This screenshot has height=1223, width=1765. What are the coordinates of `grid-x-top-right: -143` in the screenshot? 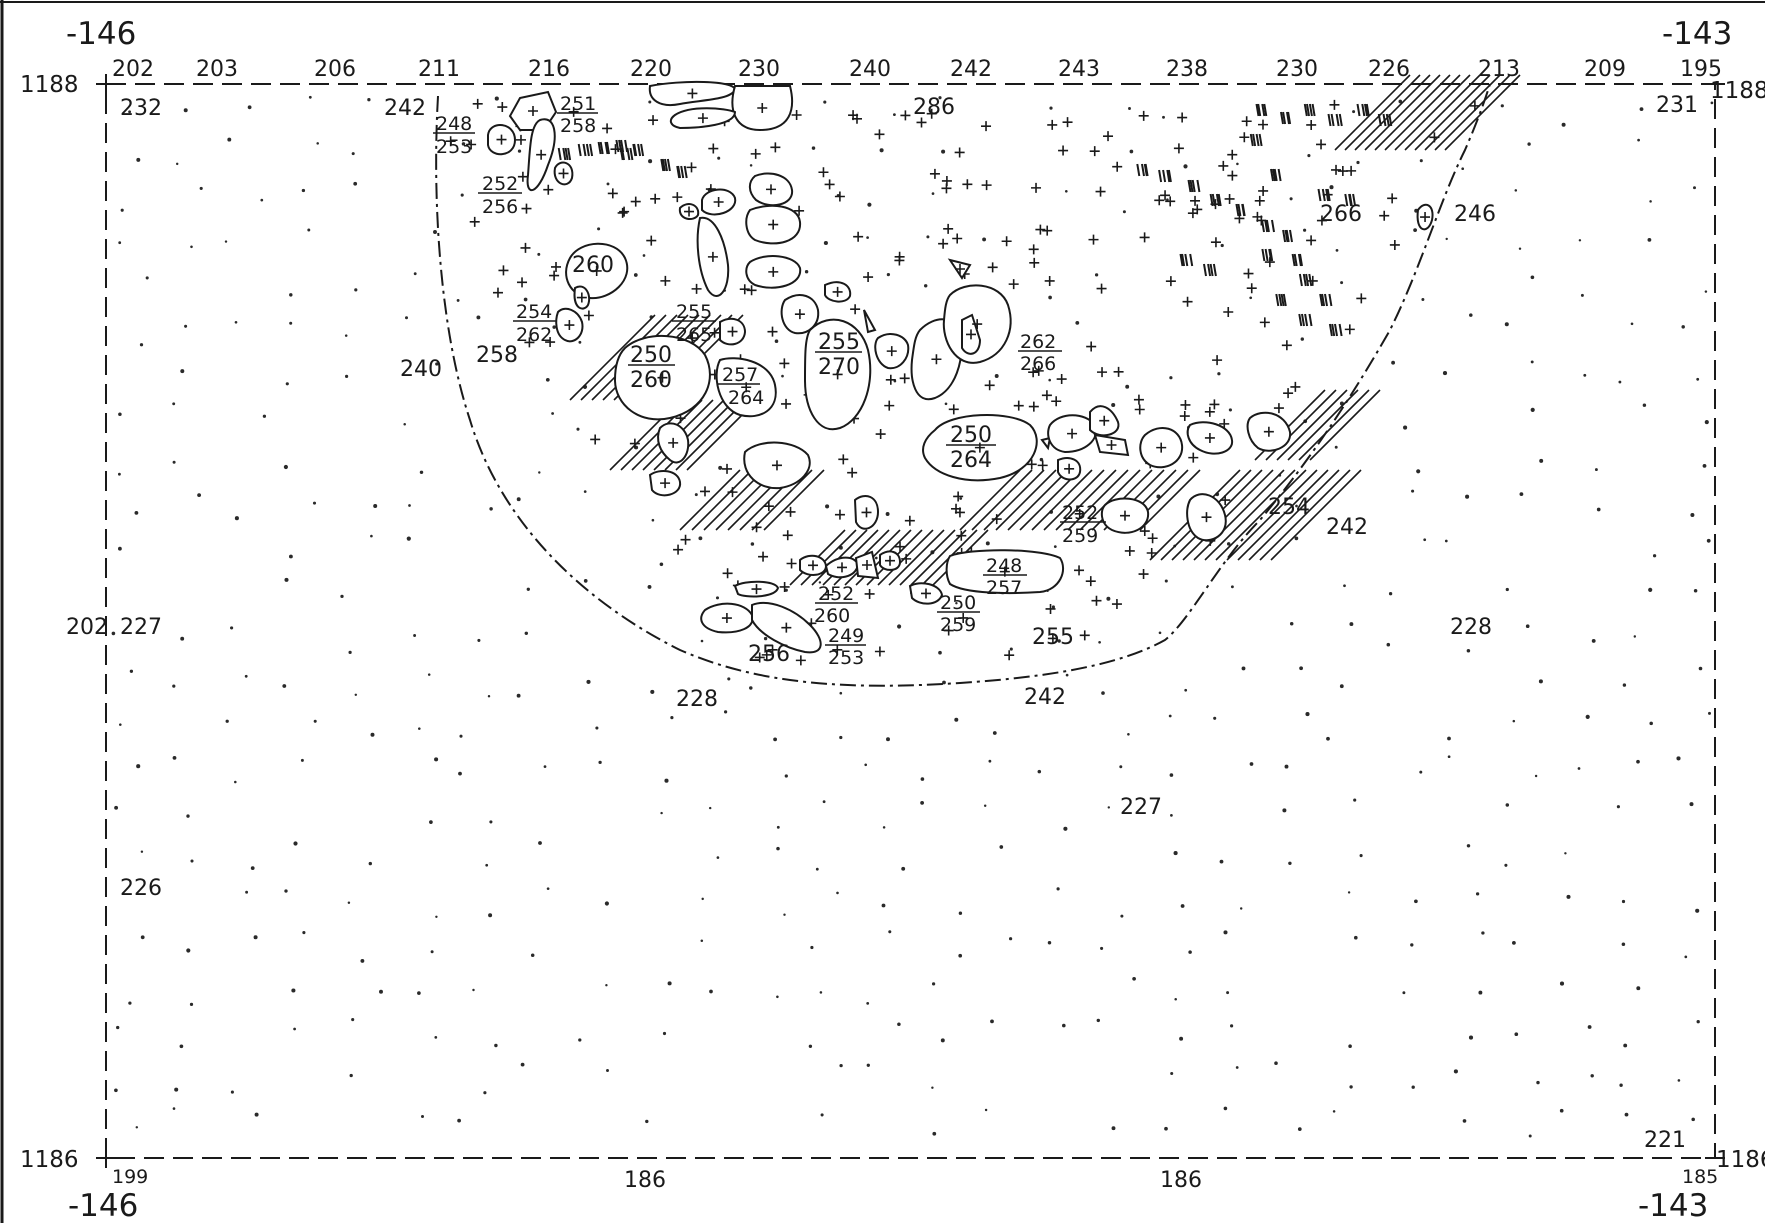 It's located at (1697, 34).